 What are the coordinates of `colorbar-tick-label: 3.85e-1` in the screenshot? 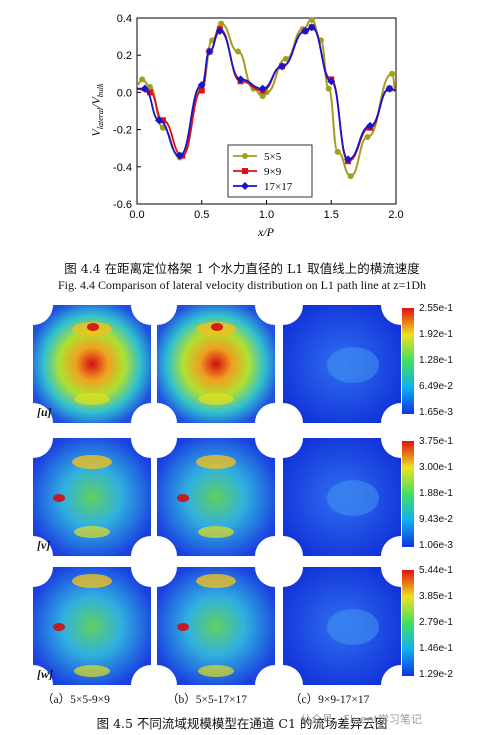 It's located at (436, 596).